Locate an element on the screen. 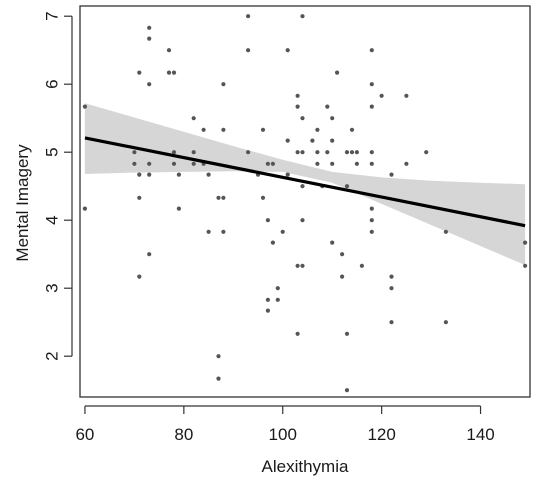 The height and width of the screenshot is (479, 535). x-tick-label: 120 is located at coordinates (381, 434).